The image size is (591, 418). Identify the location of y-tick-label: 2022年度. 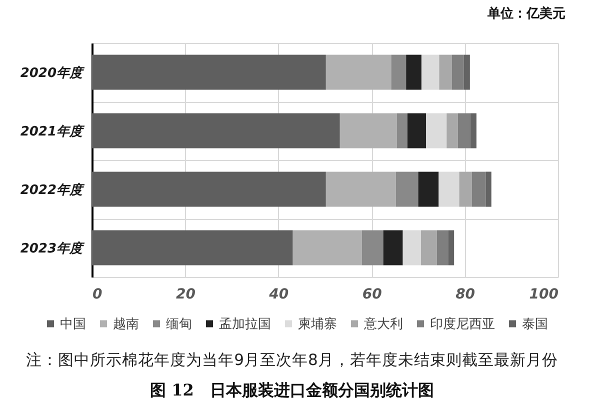
(53, 190).